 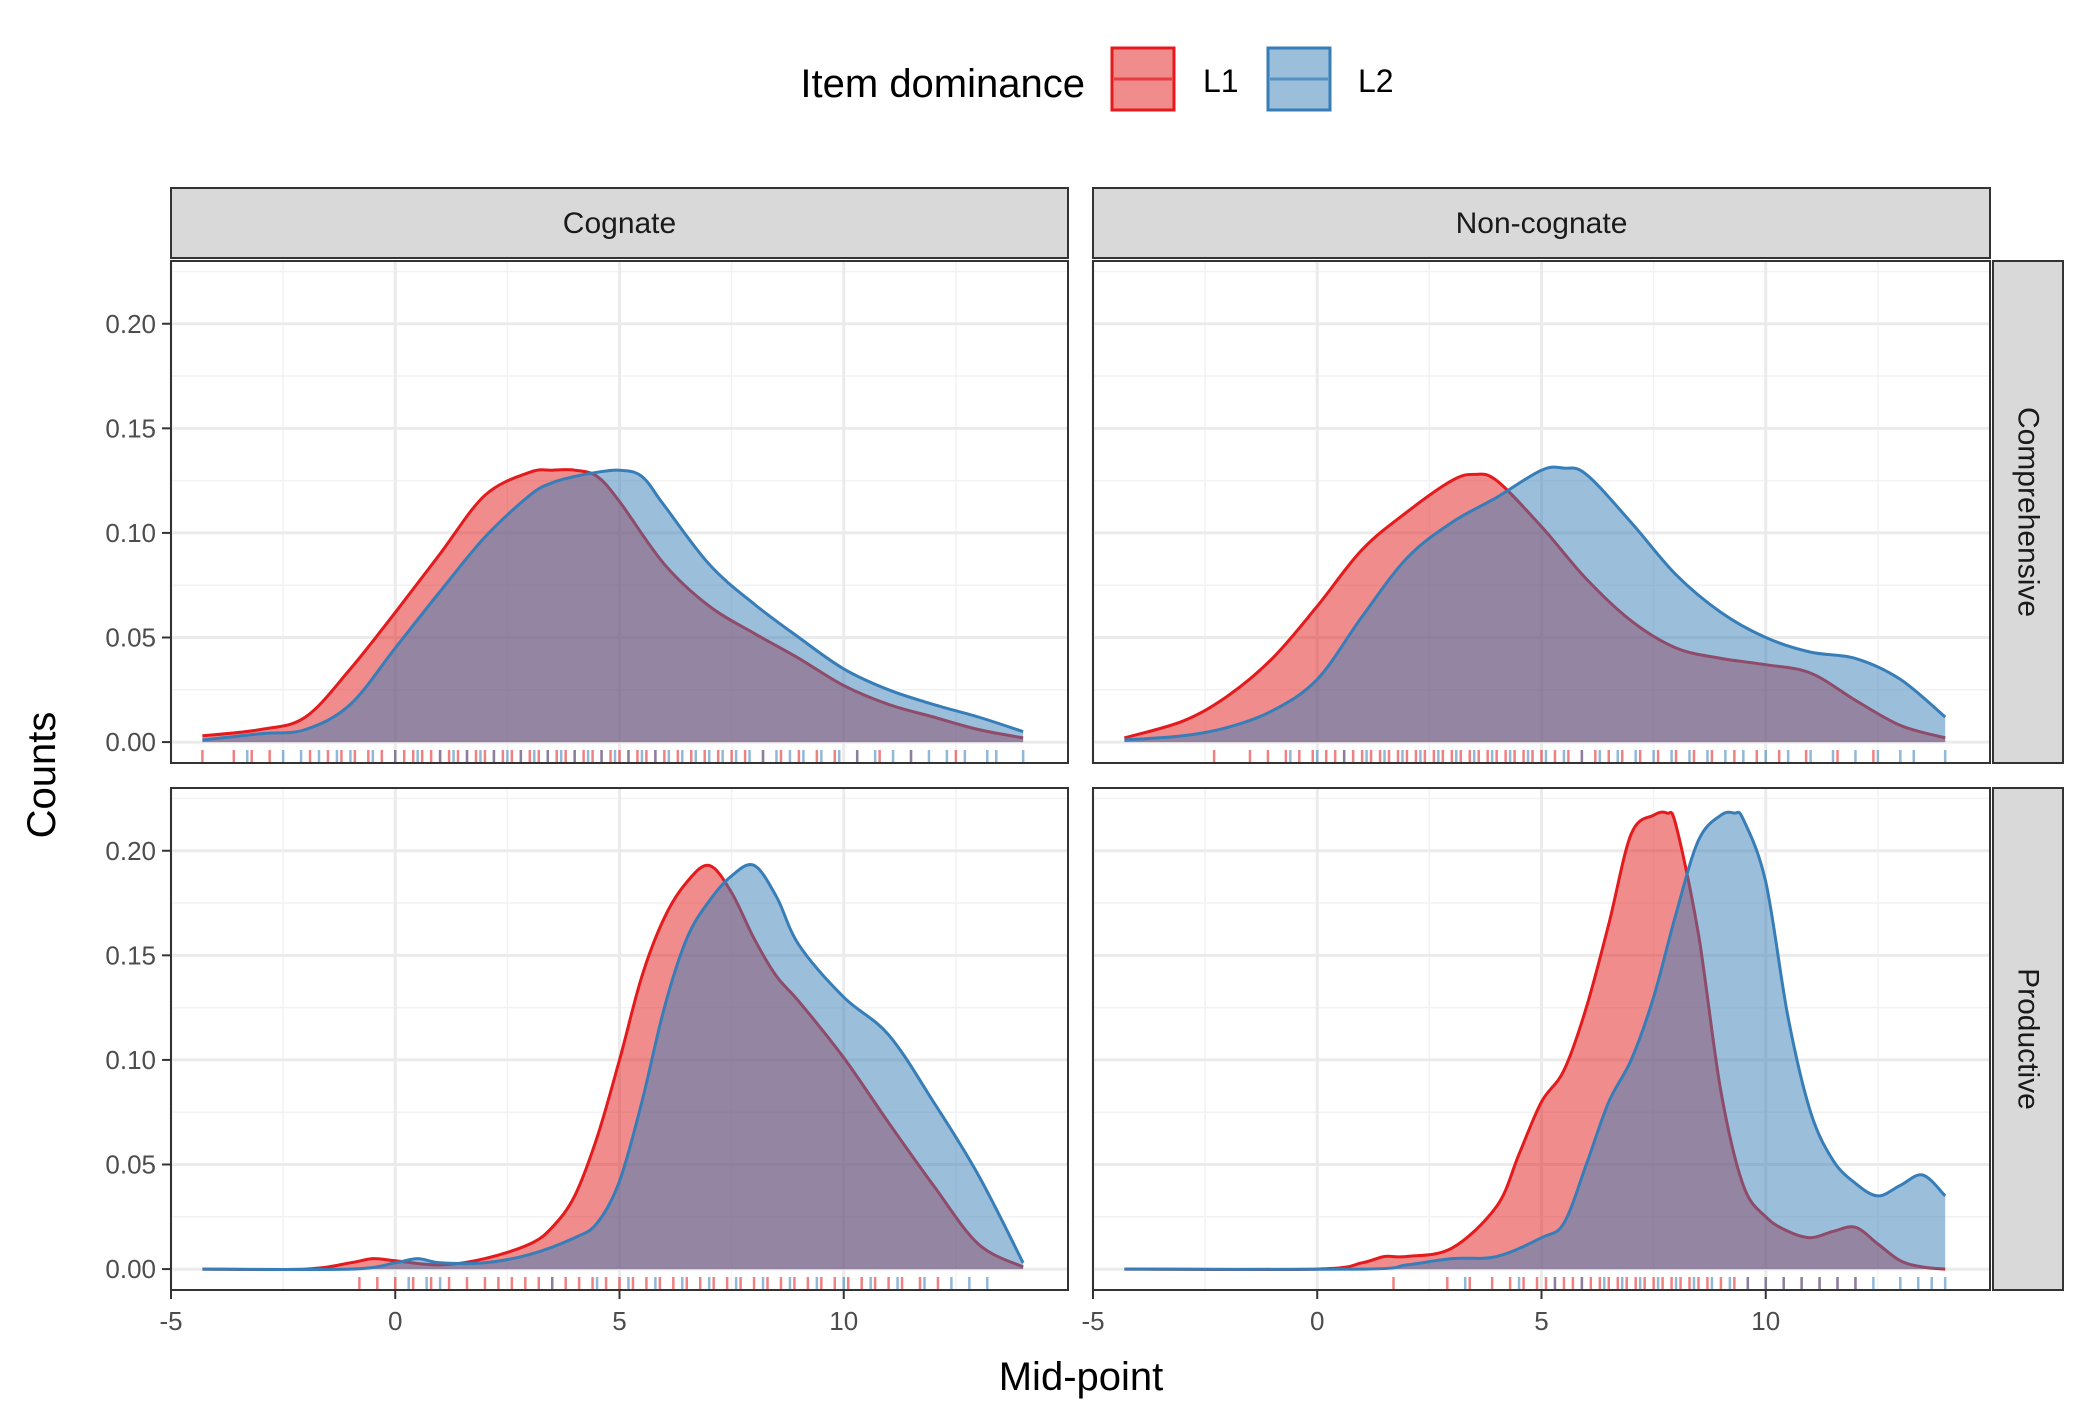 I want to click on strip-bg-comprehensive, so click(x=2028, y=512).